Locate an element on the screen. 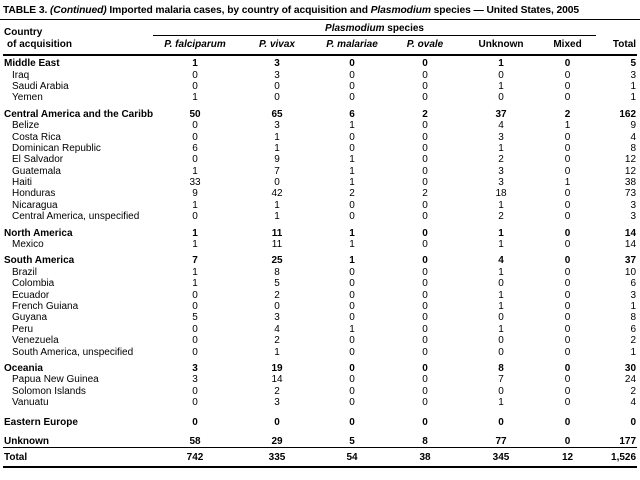 The image size is (640, 480). value-cell: 29 is located at coordinates (277, 441).